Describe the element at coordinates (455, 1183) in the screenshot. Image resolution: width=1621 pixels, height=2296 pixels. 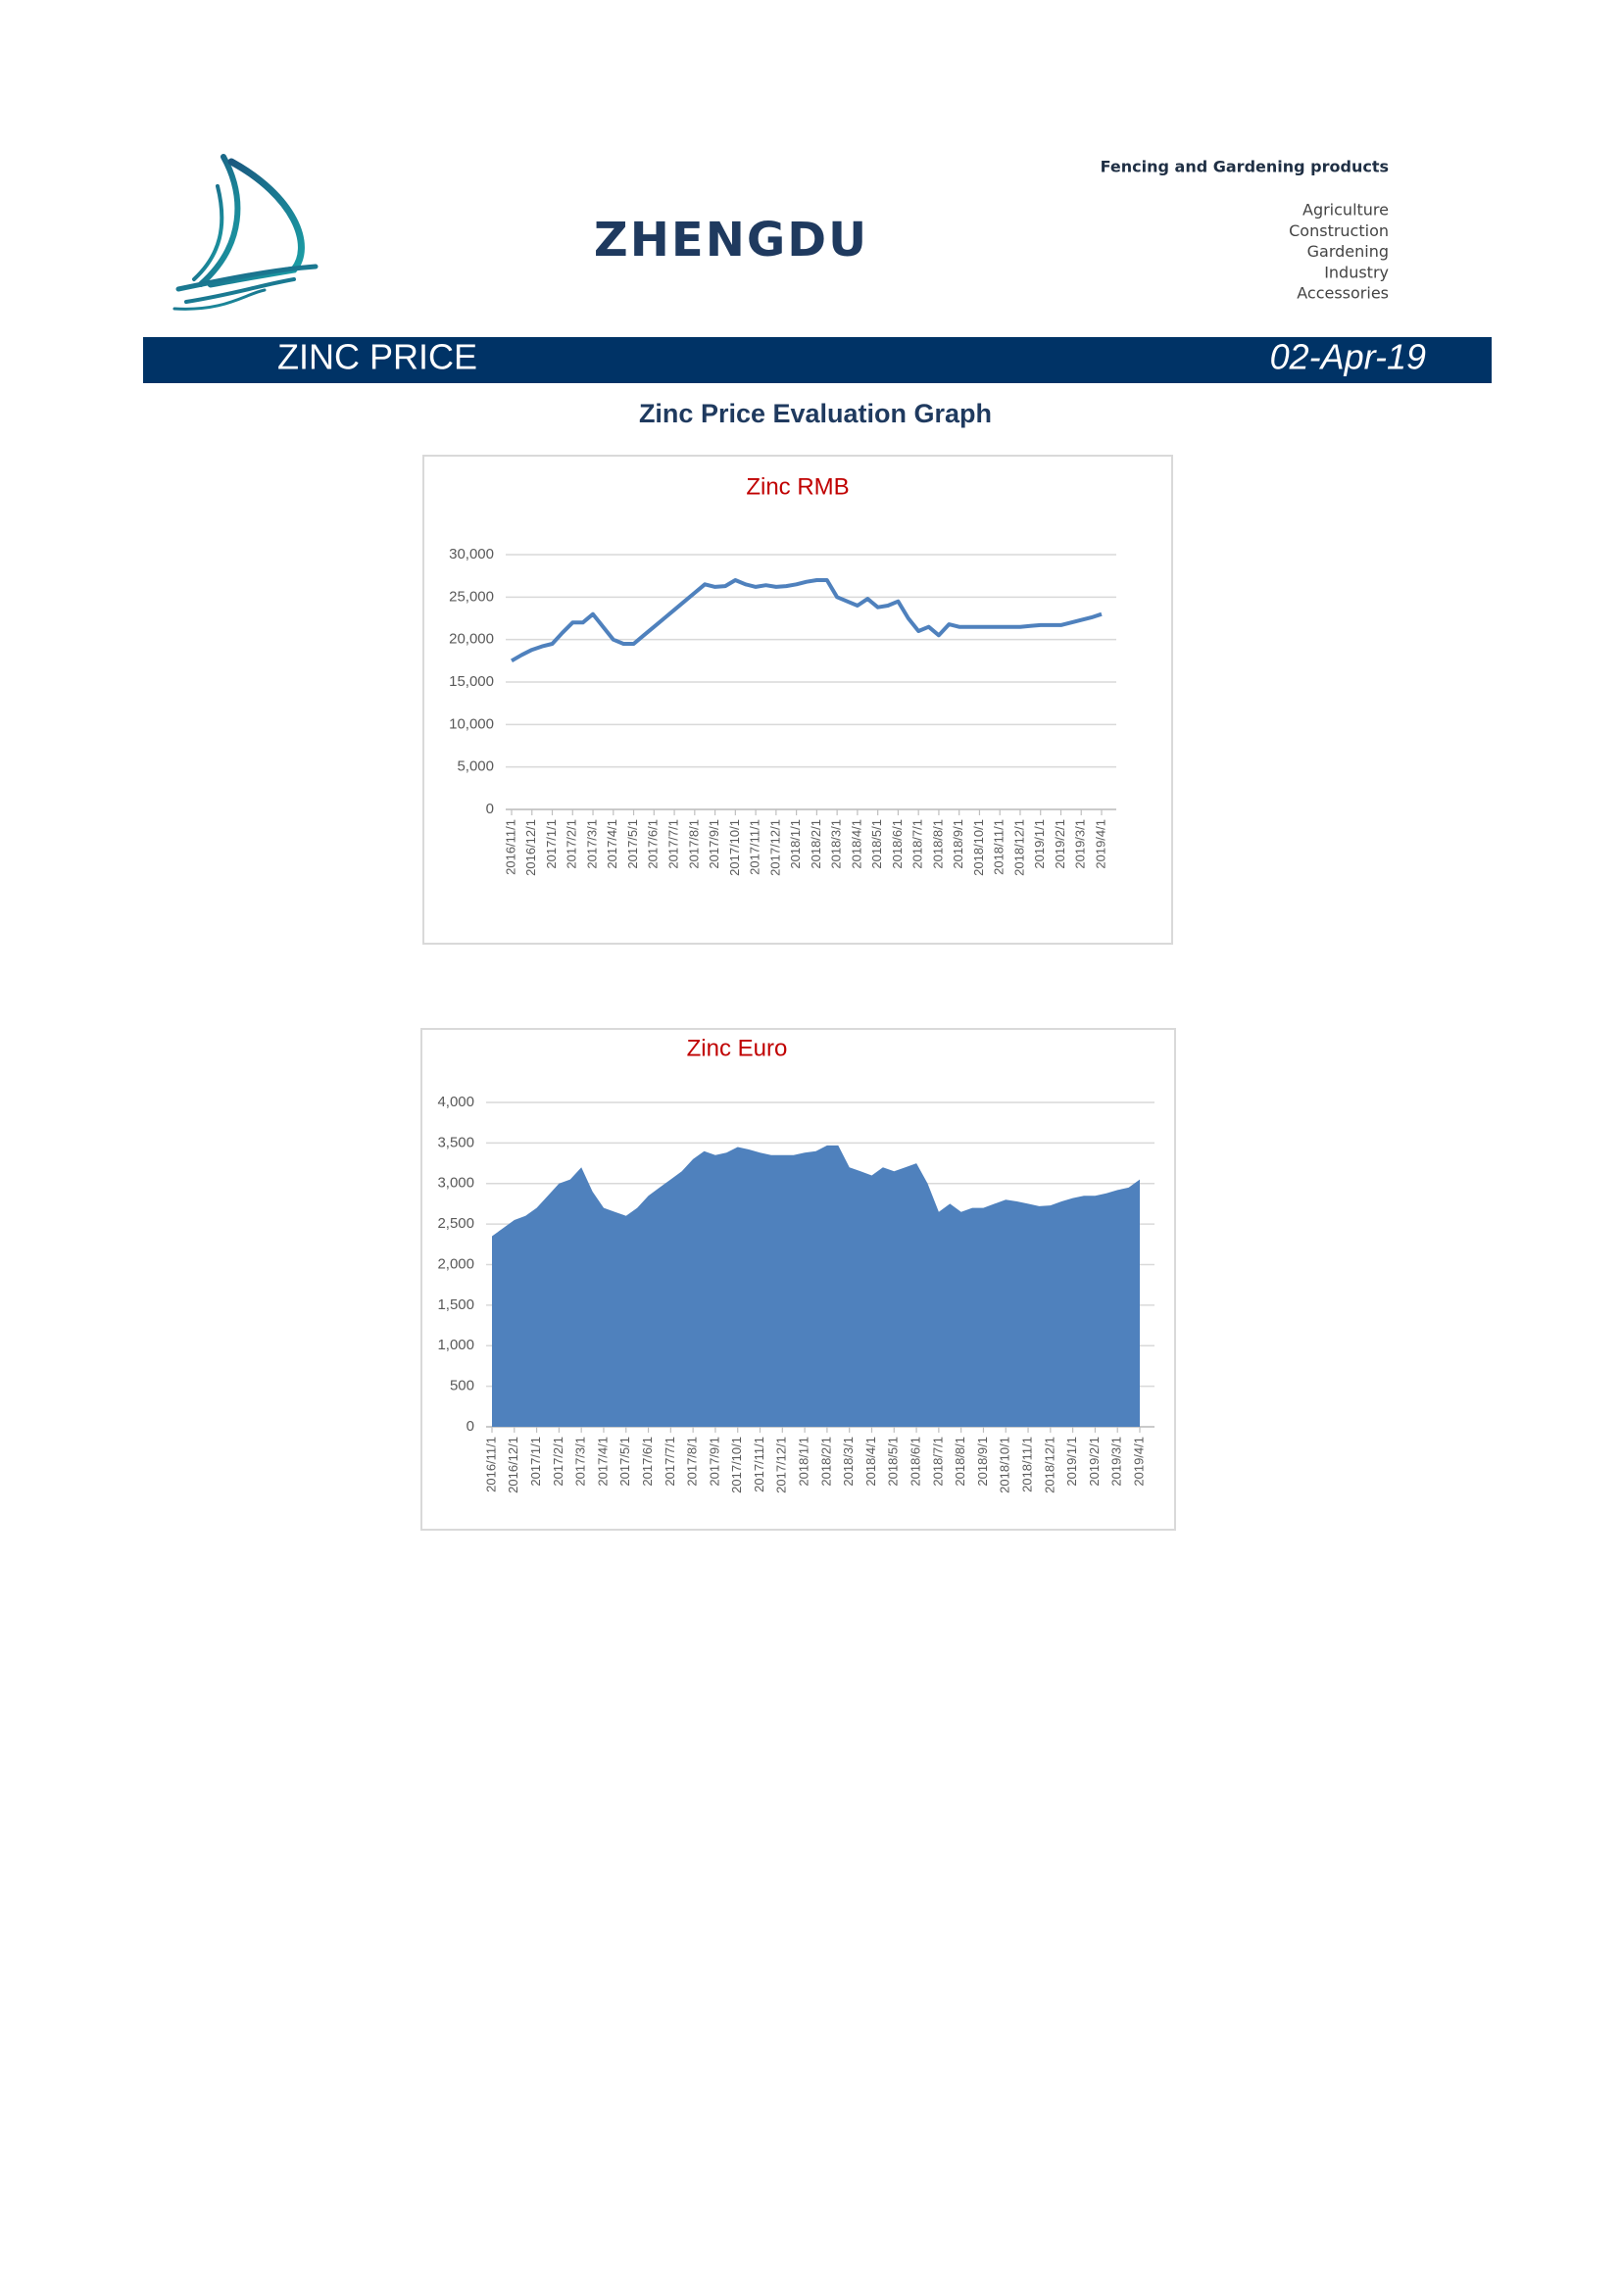
I see `y-tick-label: 3,000` at that location.